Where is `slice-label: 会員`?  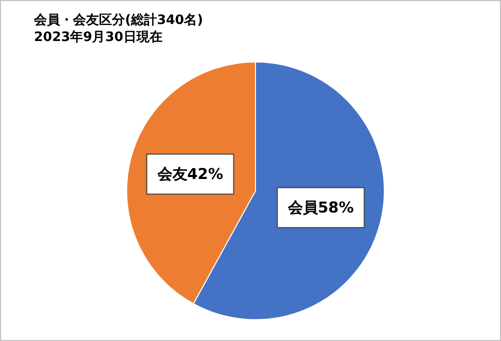 slice-label: 会員 is located at coordinates (302, 207).